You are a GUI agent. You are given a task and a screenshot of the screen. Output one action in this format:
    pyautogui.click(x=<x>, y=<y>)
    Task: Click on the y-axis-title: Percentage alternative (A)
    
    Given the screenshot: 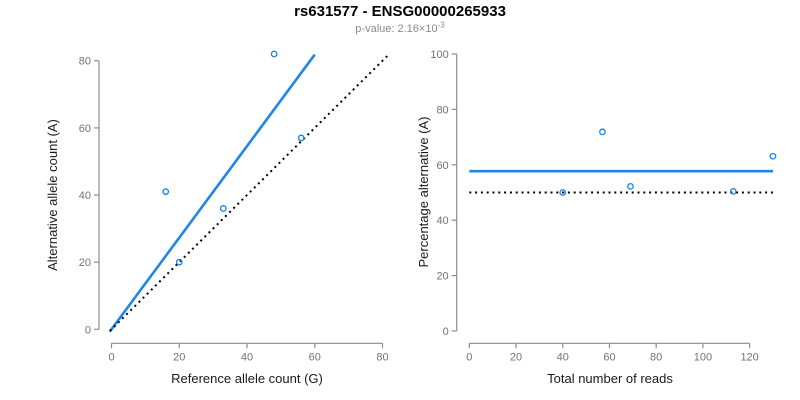 What is the action you would take?
    pyautogui.click(x=423, y=191)
    